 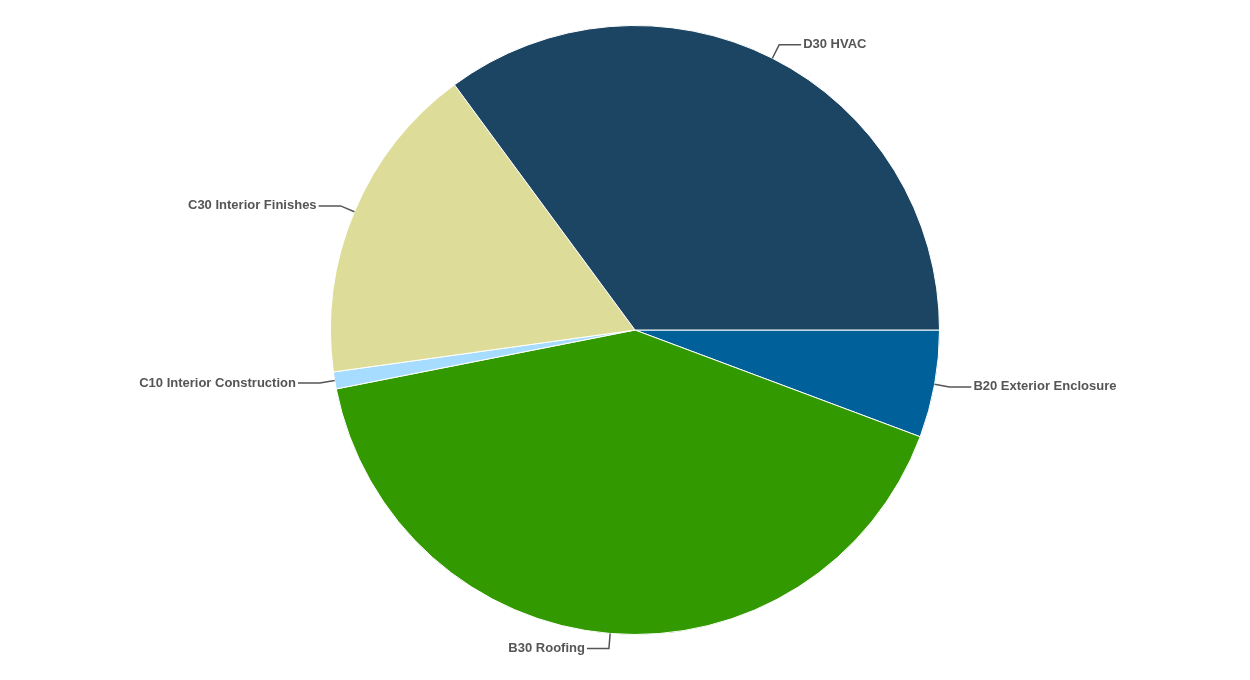 I want to click on slice-label: C30 Interior Finishes, so click(x=252, y=205).